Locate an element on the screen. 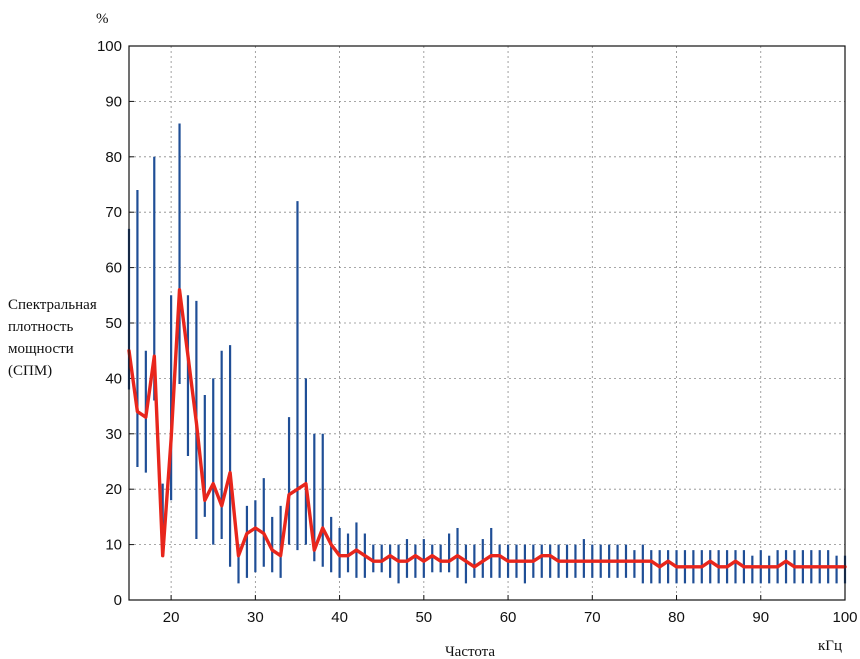 The image size is (860, 659). y-unit-label: % is located at coordinates (102, 19).